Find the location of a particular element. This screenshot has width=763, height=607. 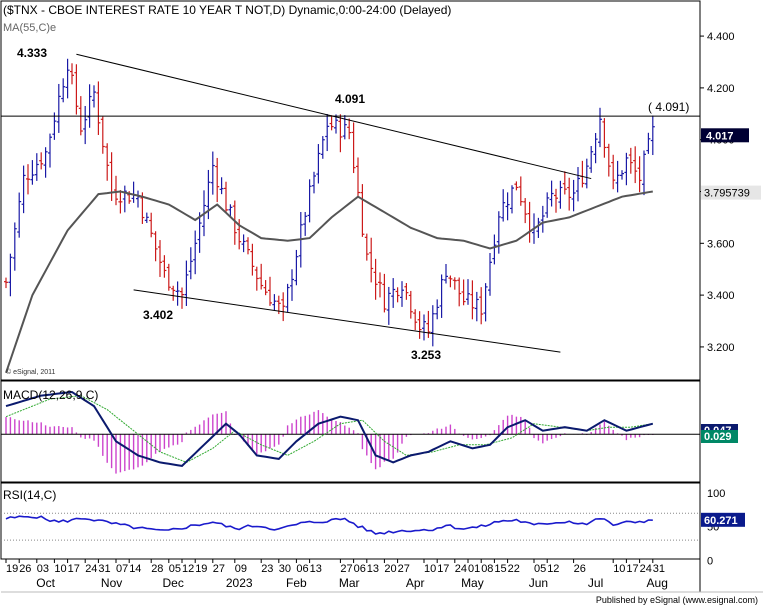

rsi-line is located at coordinates (329, 525).